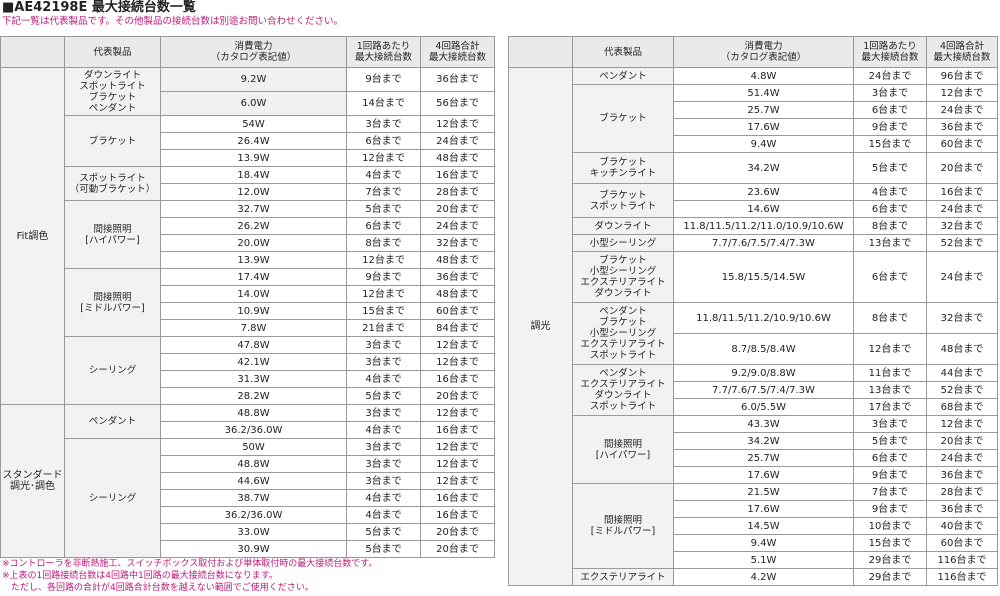 The image size is (1000, 596). I want to click on product-cell: ペンダント, so click(112, 421).